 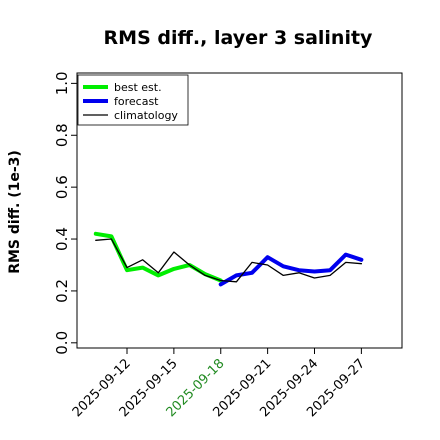 I want to click on chart-title: RMS diff., layer 3 salinity, so click(x=239, y=38).